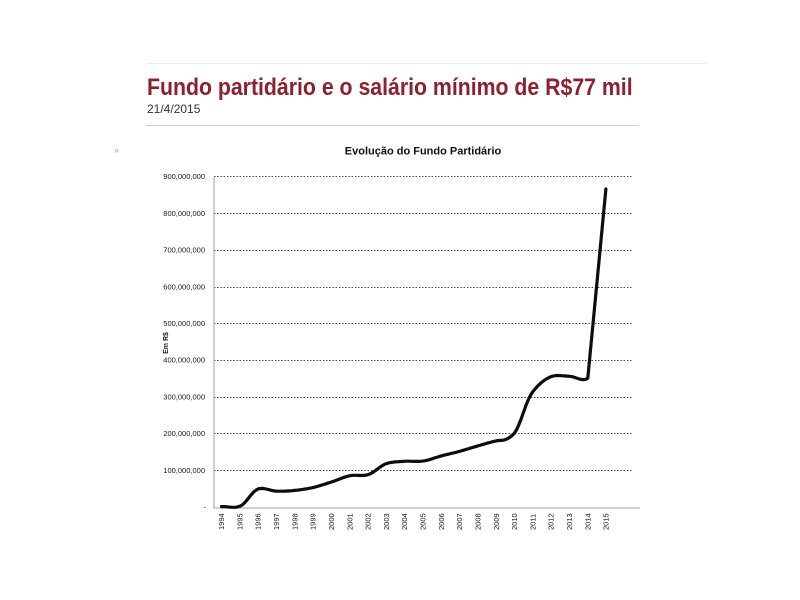 The image size is (800, 600). Describe the element at coordinates (184, 176) in the screenshot. I see `svg-text: 900,000,000` at that location.